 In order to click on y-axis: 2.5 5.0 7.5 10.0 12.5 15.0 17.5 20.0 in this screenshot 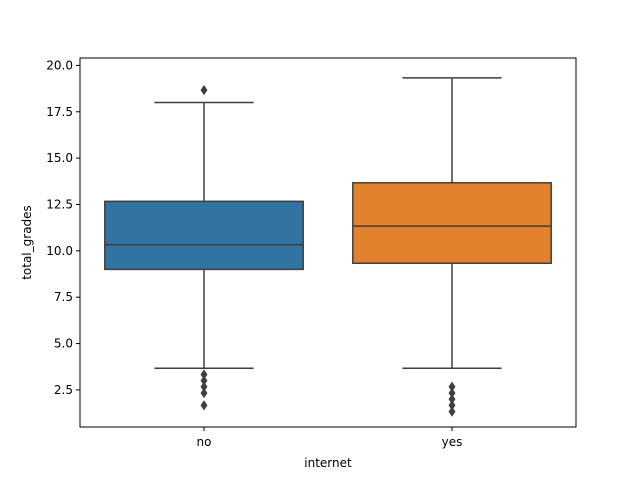, I will do `click(63, 227)`.